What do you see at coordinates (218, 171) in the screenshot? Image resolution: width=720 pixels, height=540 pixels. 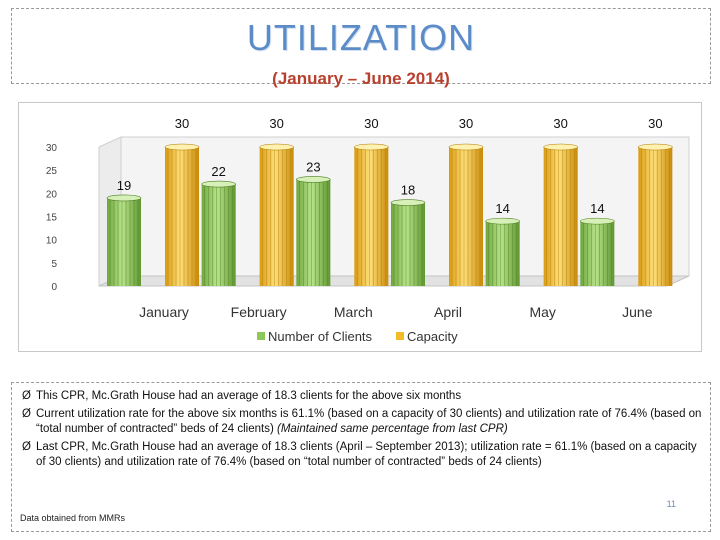 I see `data-label: 22` at bounding box center [218, 171].